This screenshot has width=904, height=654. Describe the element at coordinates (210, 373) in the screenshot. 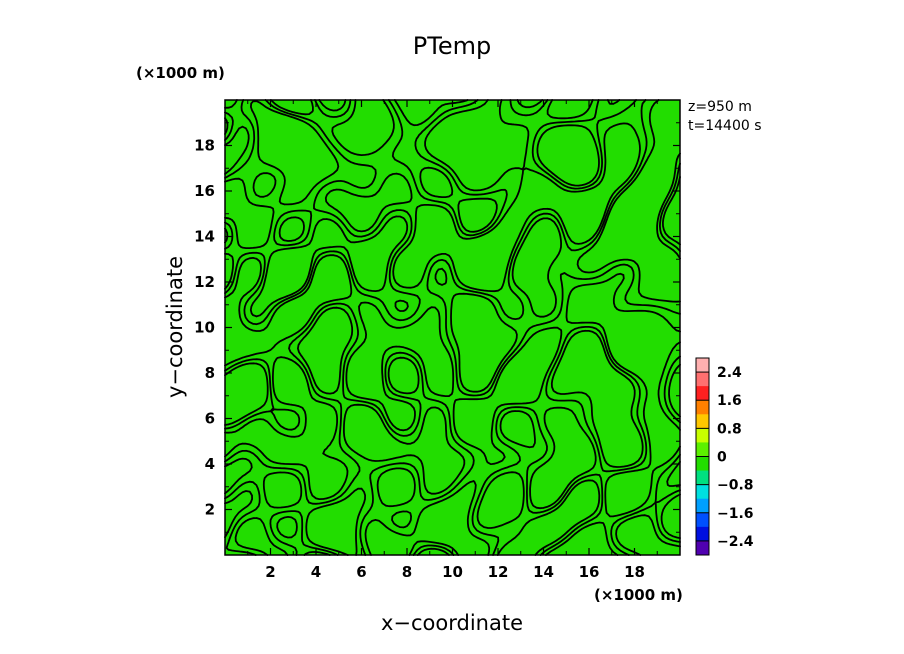

I see `y-tick-label: 8` at that location.